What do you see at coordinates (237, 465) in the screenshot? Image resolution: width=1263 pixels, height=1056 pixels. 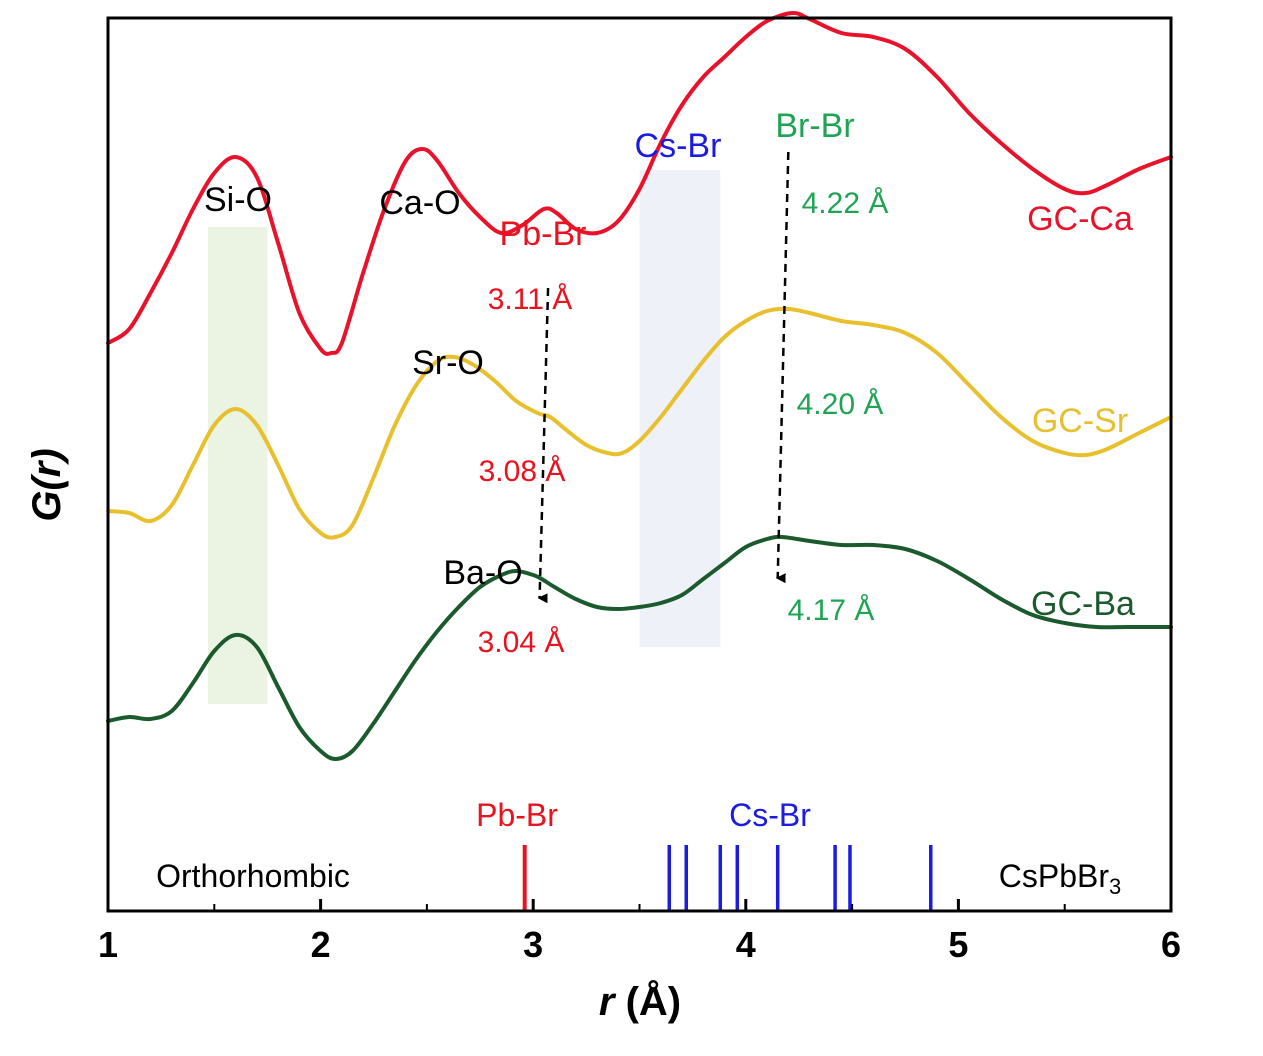 I see `si-o-band` at bounding box center [237, 465].